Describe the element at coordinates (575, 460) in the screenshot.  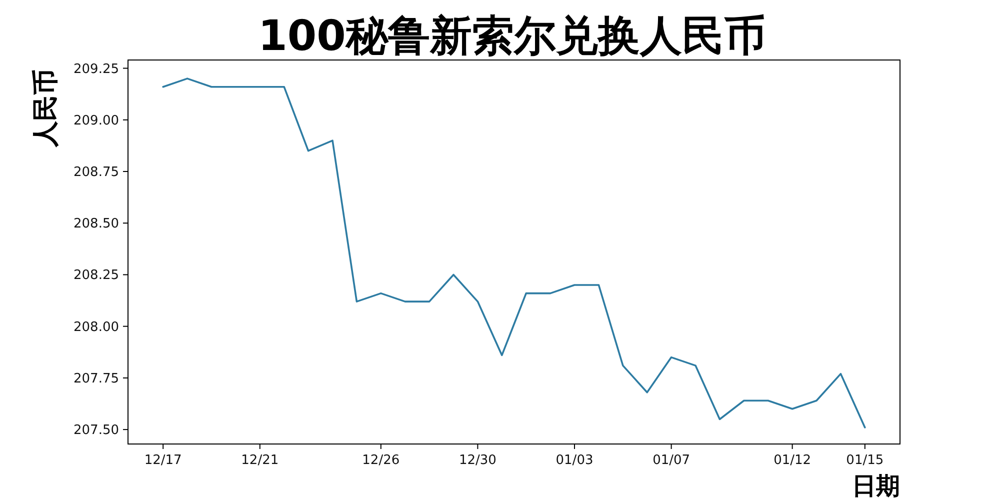
I see `x-tick-label: 01/03` at that location.